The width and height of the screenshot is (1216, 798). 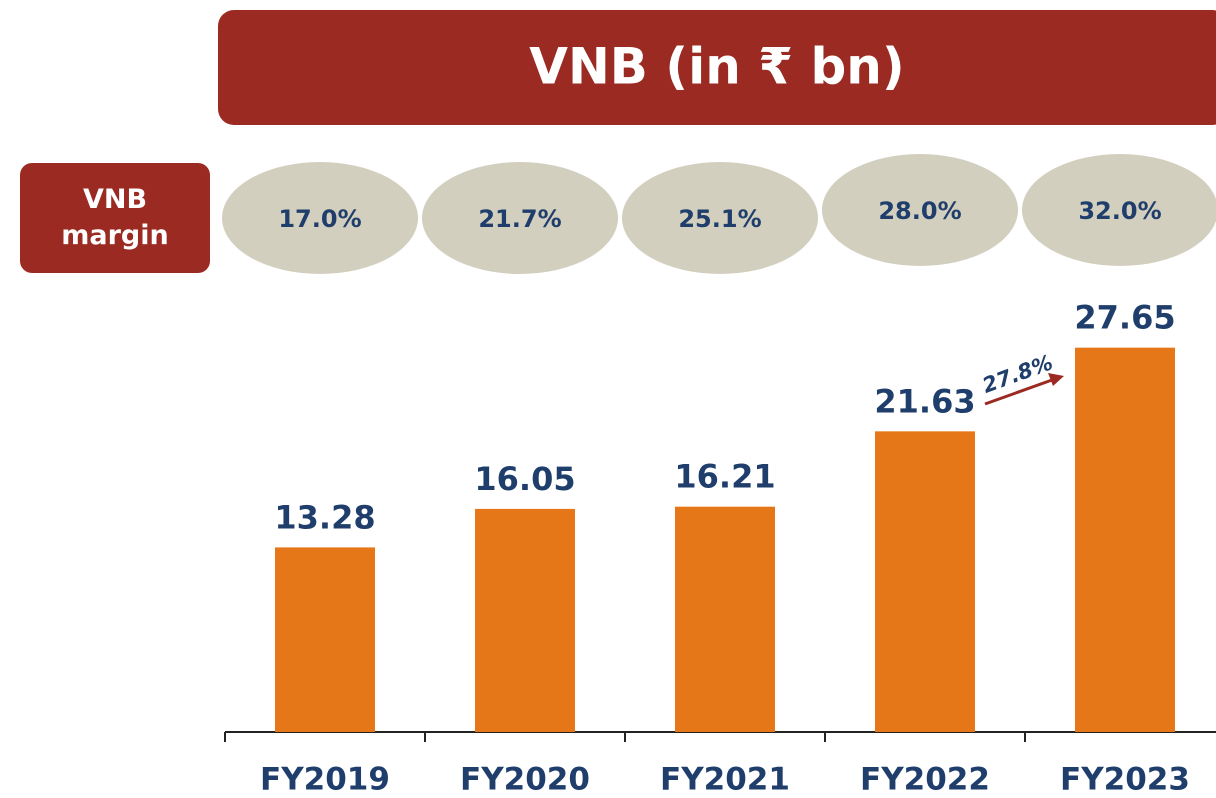 What do you see at coordinates (1124, 318) in the screenshot?
I see `value-label: 27.65` at bounding box center [1124, 318].